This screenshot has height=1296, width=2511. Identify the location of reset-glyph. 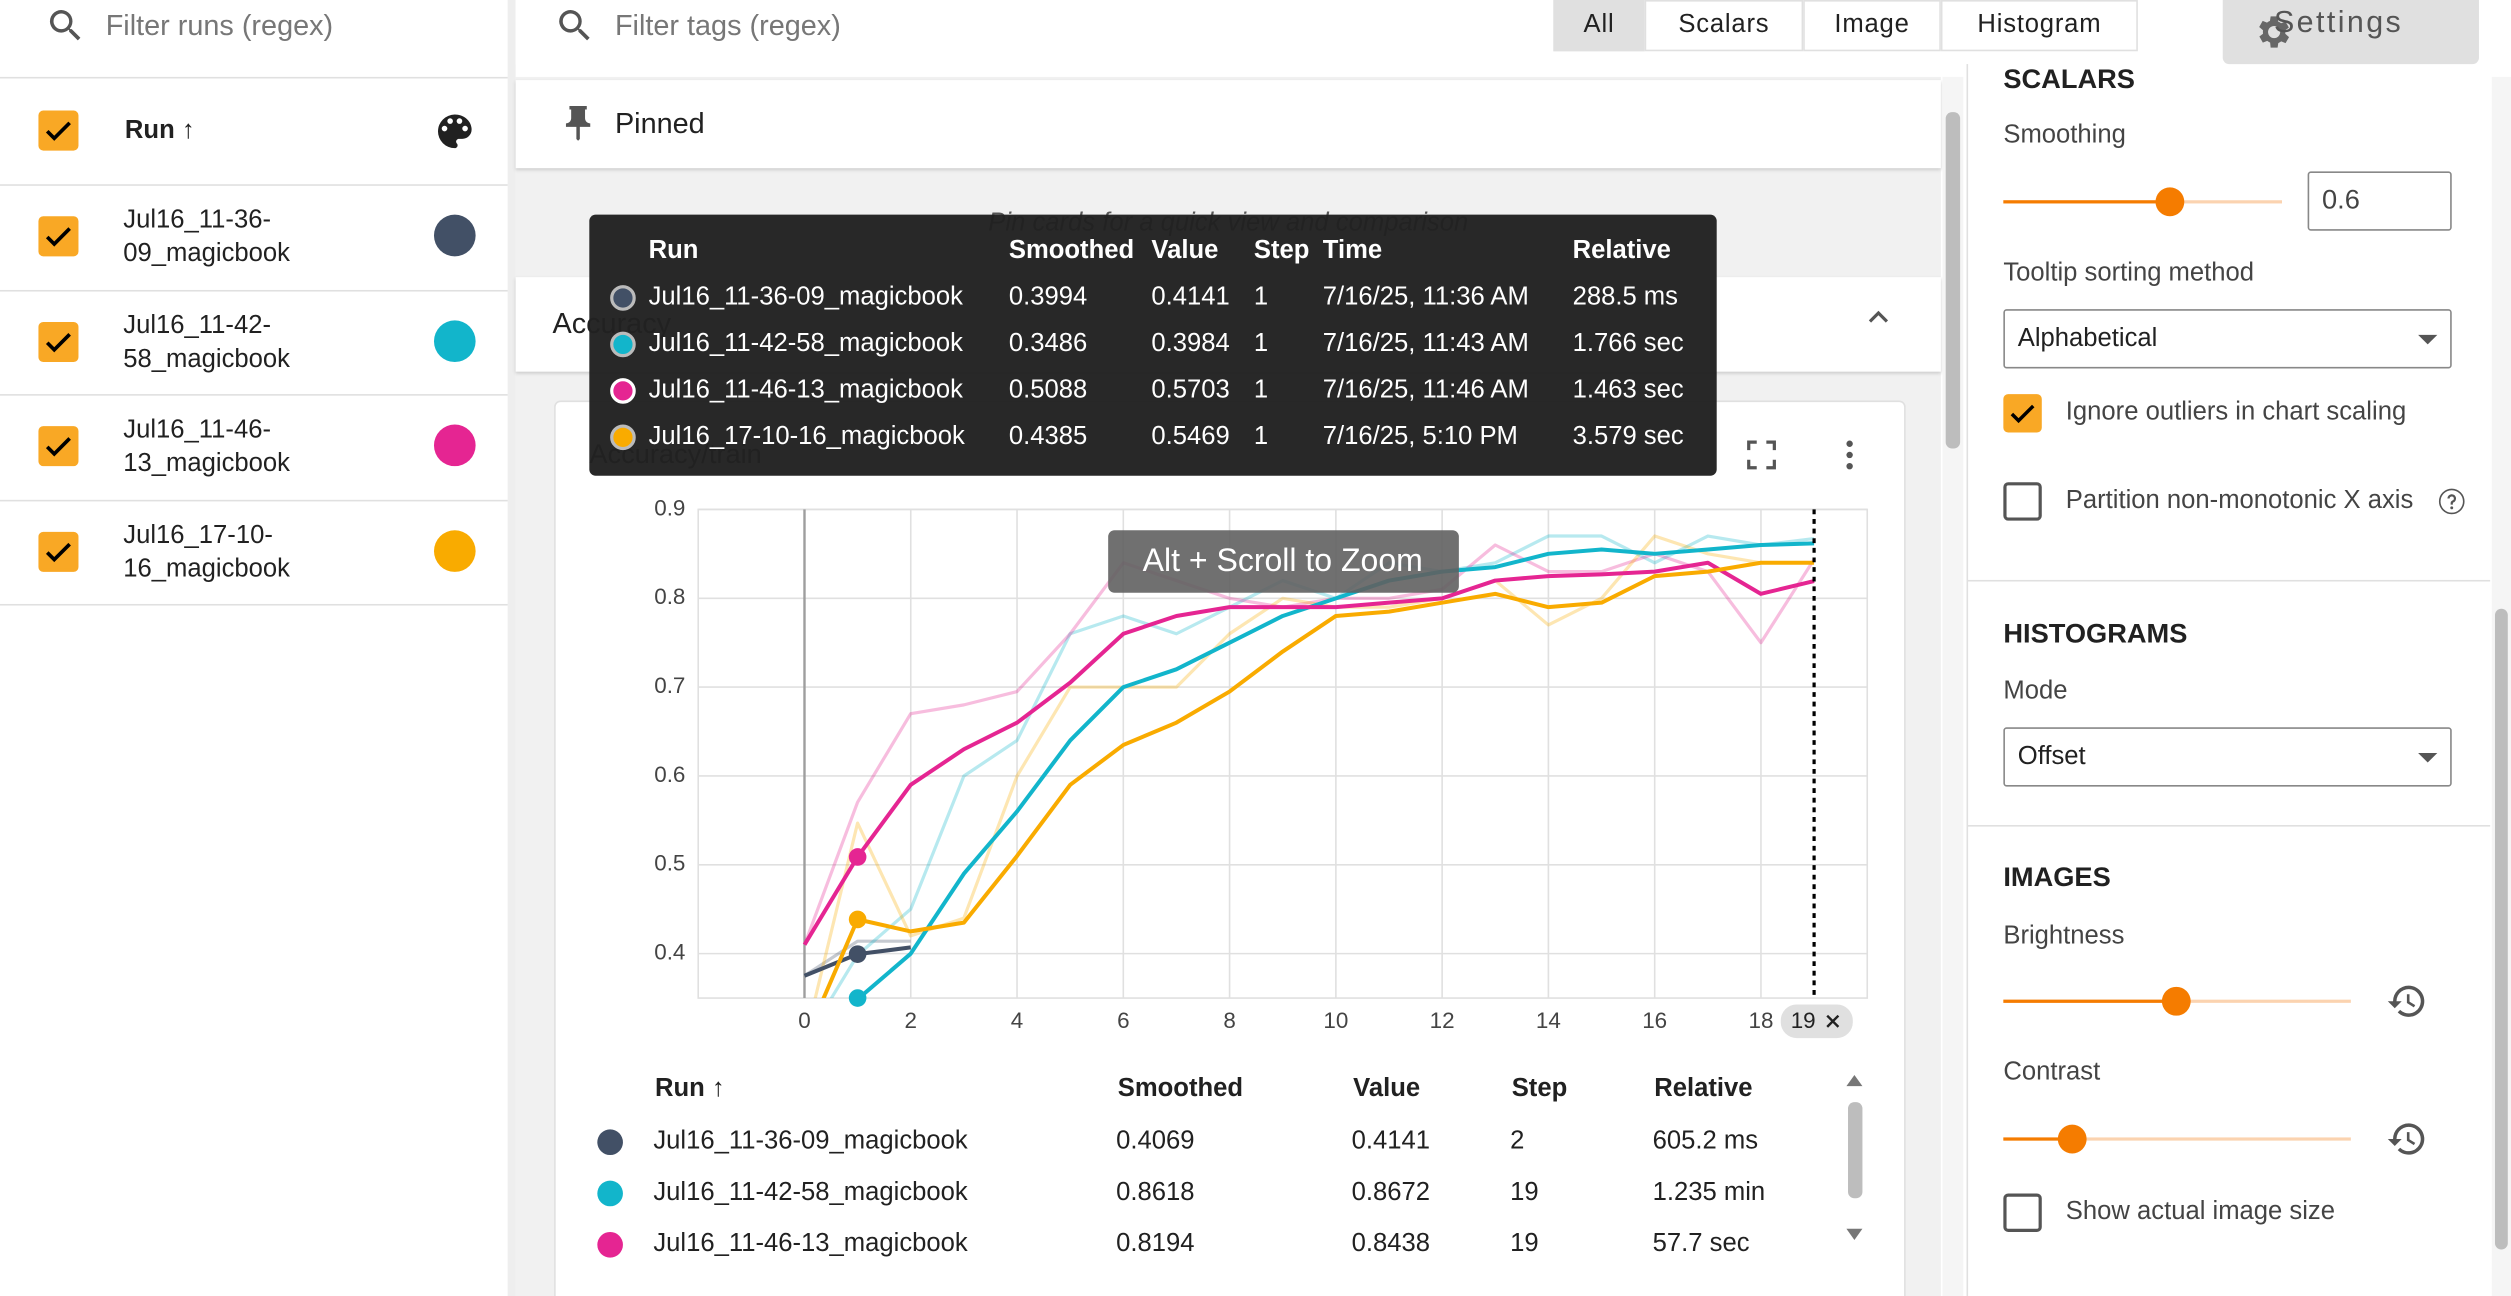
(2406, 1139).